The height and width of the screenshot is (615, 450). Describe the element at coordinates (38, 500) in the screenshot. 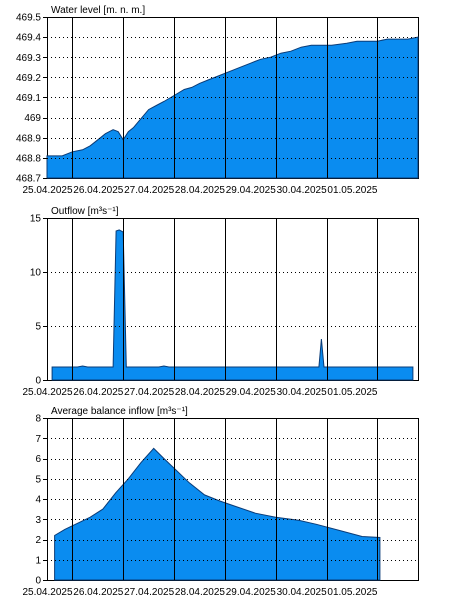

I see `y-tick-label: 4` at that location.